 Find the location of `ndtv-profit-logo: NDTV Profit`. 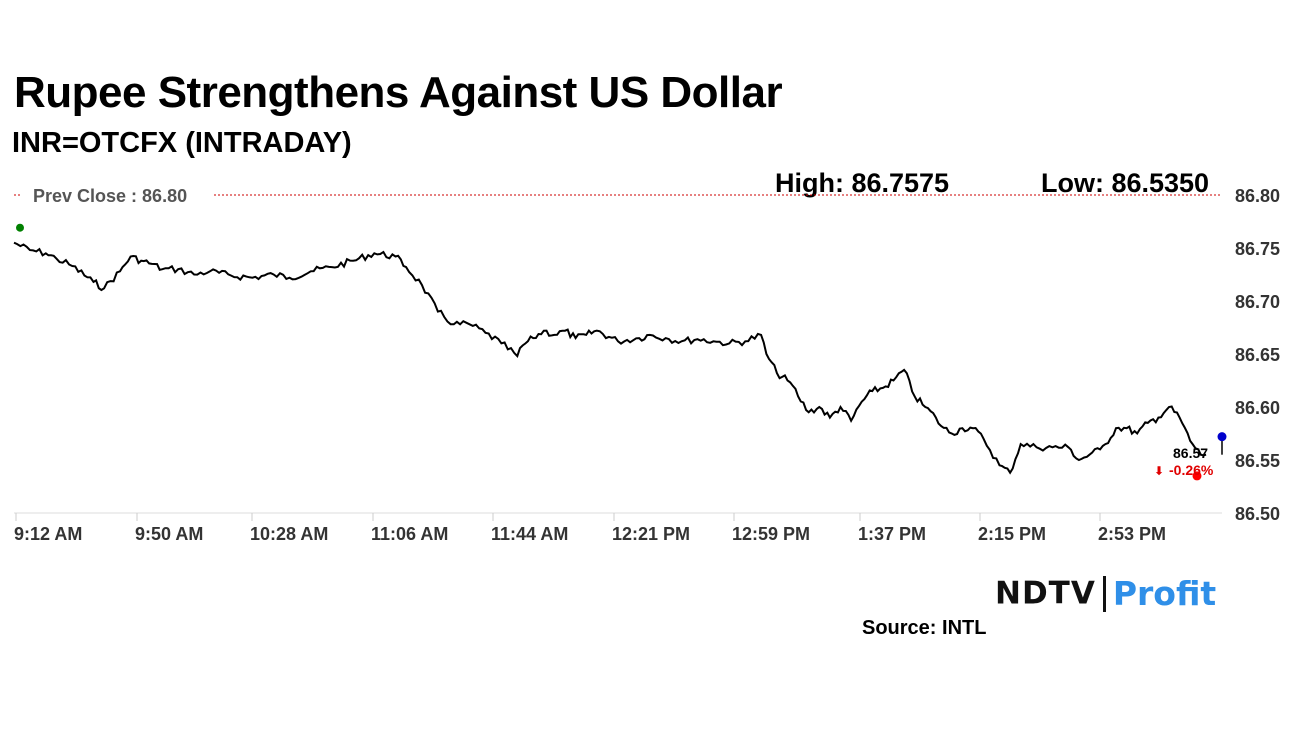

ndtv-profit-logo: NDTV Profit is located at coordinates (1106, 593).